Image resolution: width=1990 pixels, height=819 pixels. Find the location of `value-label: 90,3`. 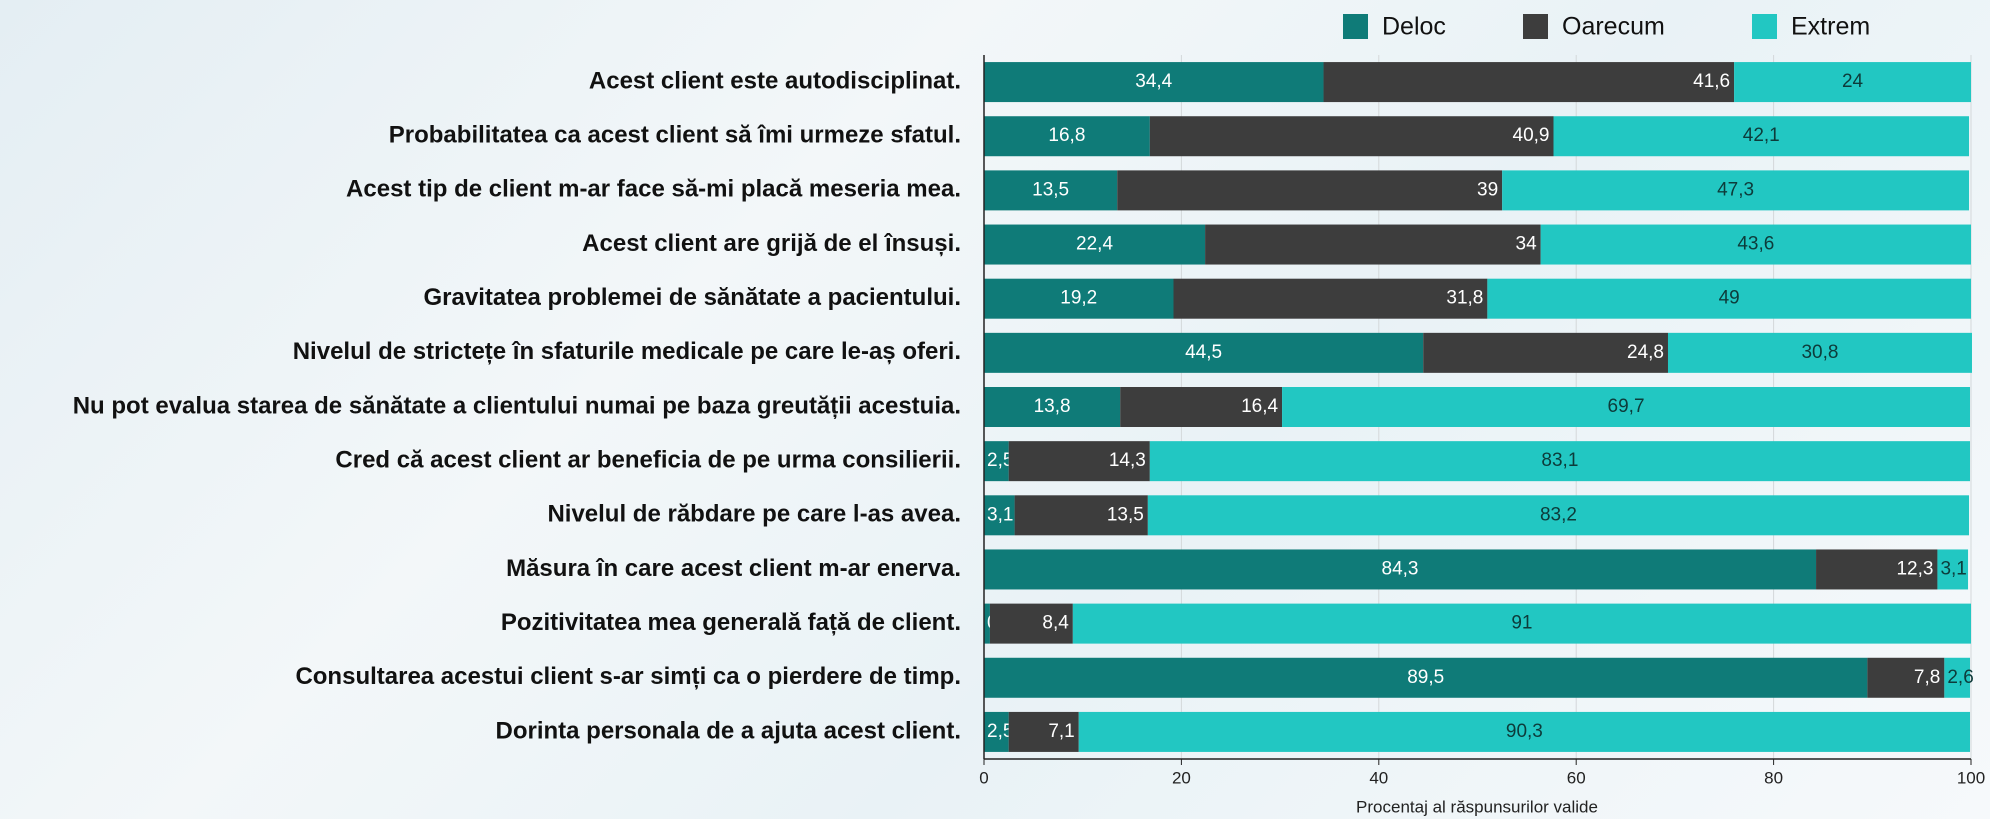

value-label: 90,3 is located at coordinates (1524, 731).